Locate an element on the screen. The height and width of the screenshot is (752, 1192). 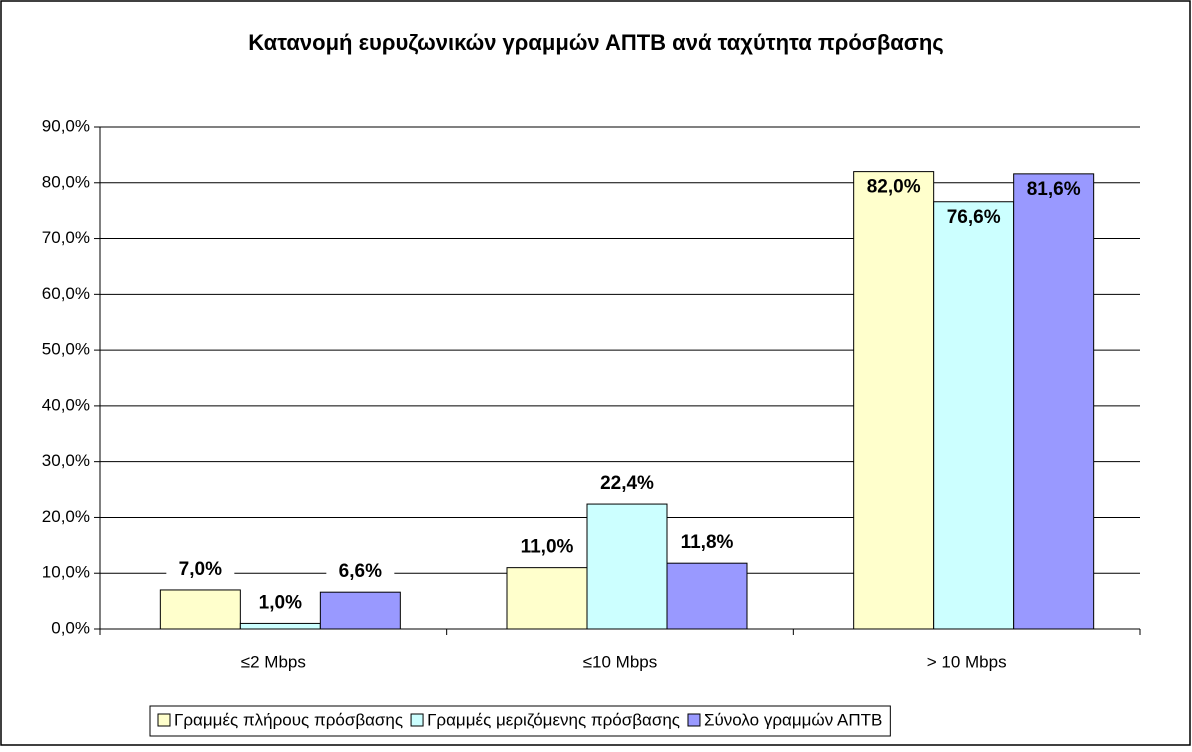
value-label: 1,0% is located at coordinates (280, 602).